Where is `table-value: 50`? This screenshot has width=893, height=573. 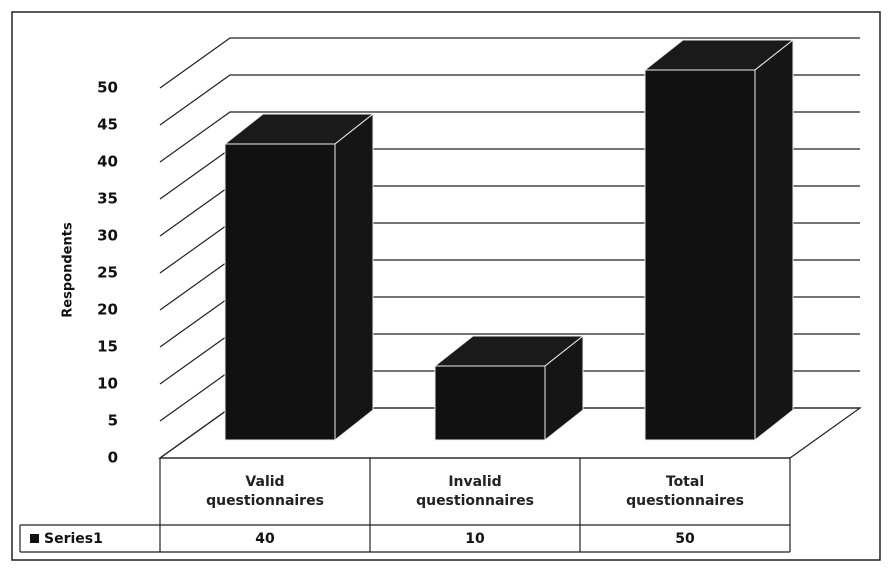
table-value: 50 is located at coordinates (685, 539).